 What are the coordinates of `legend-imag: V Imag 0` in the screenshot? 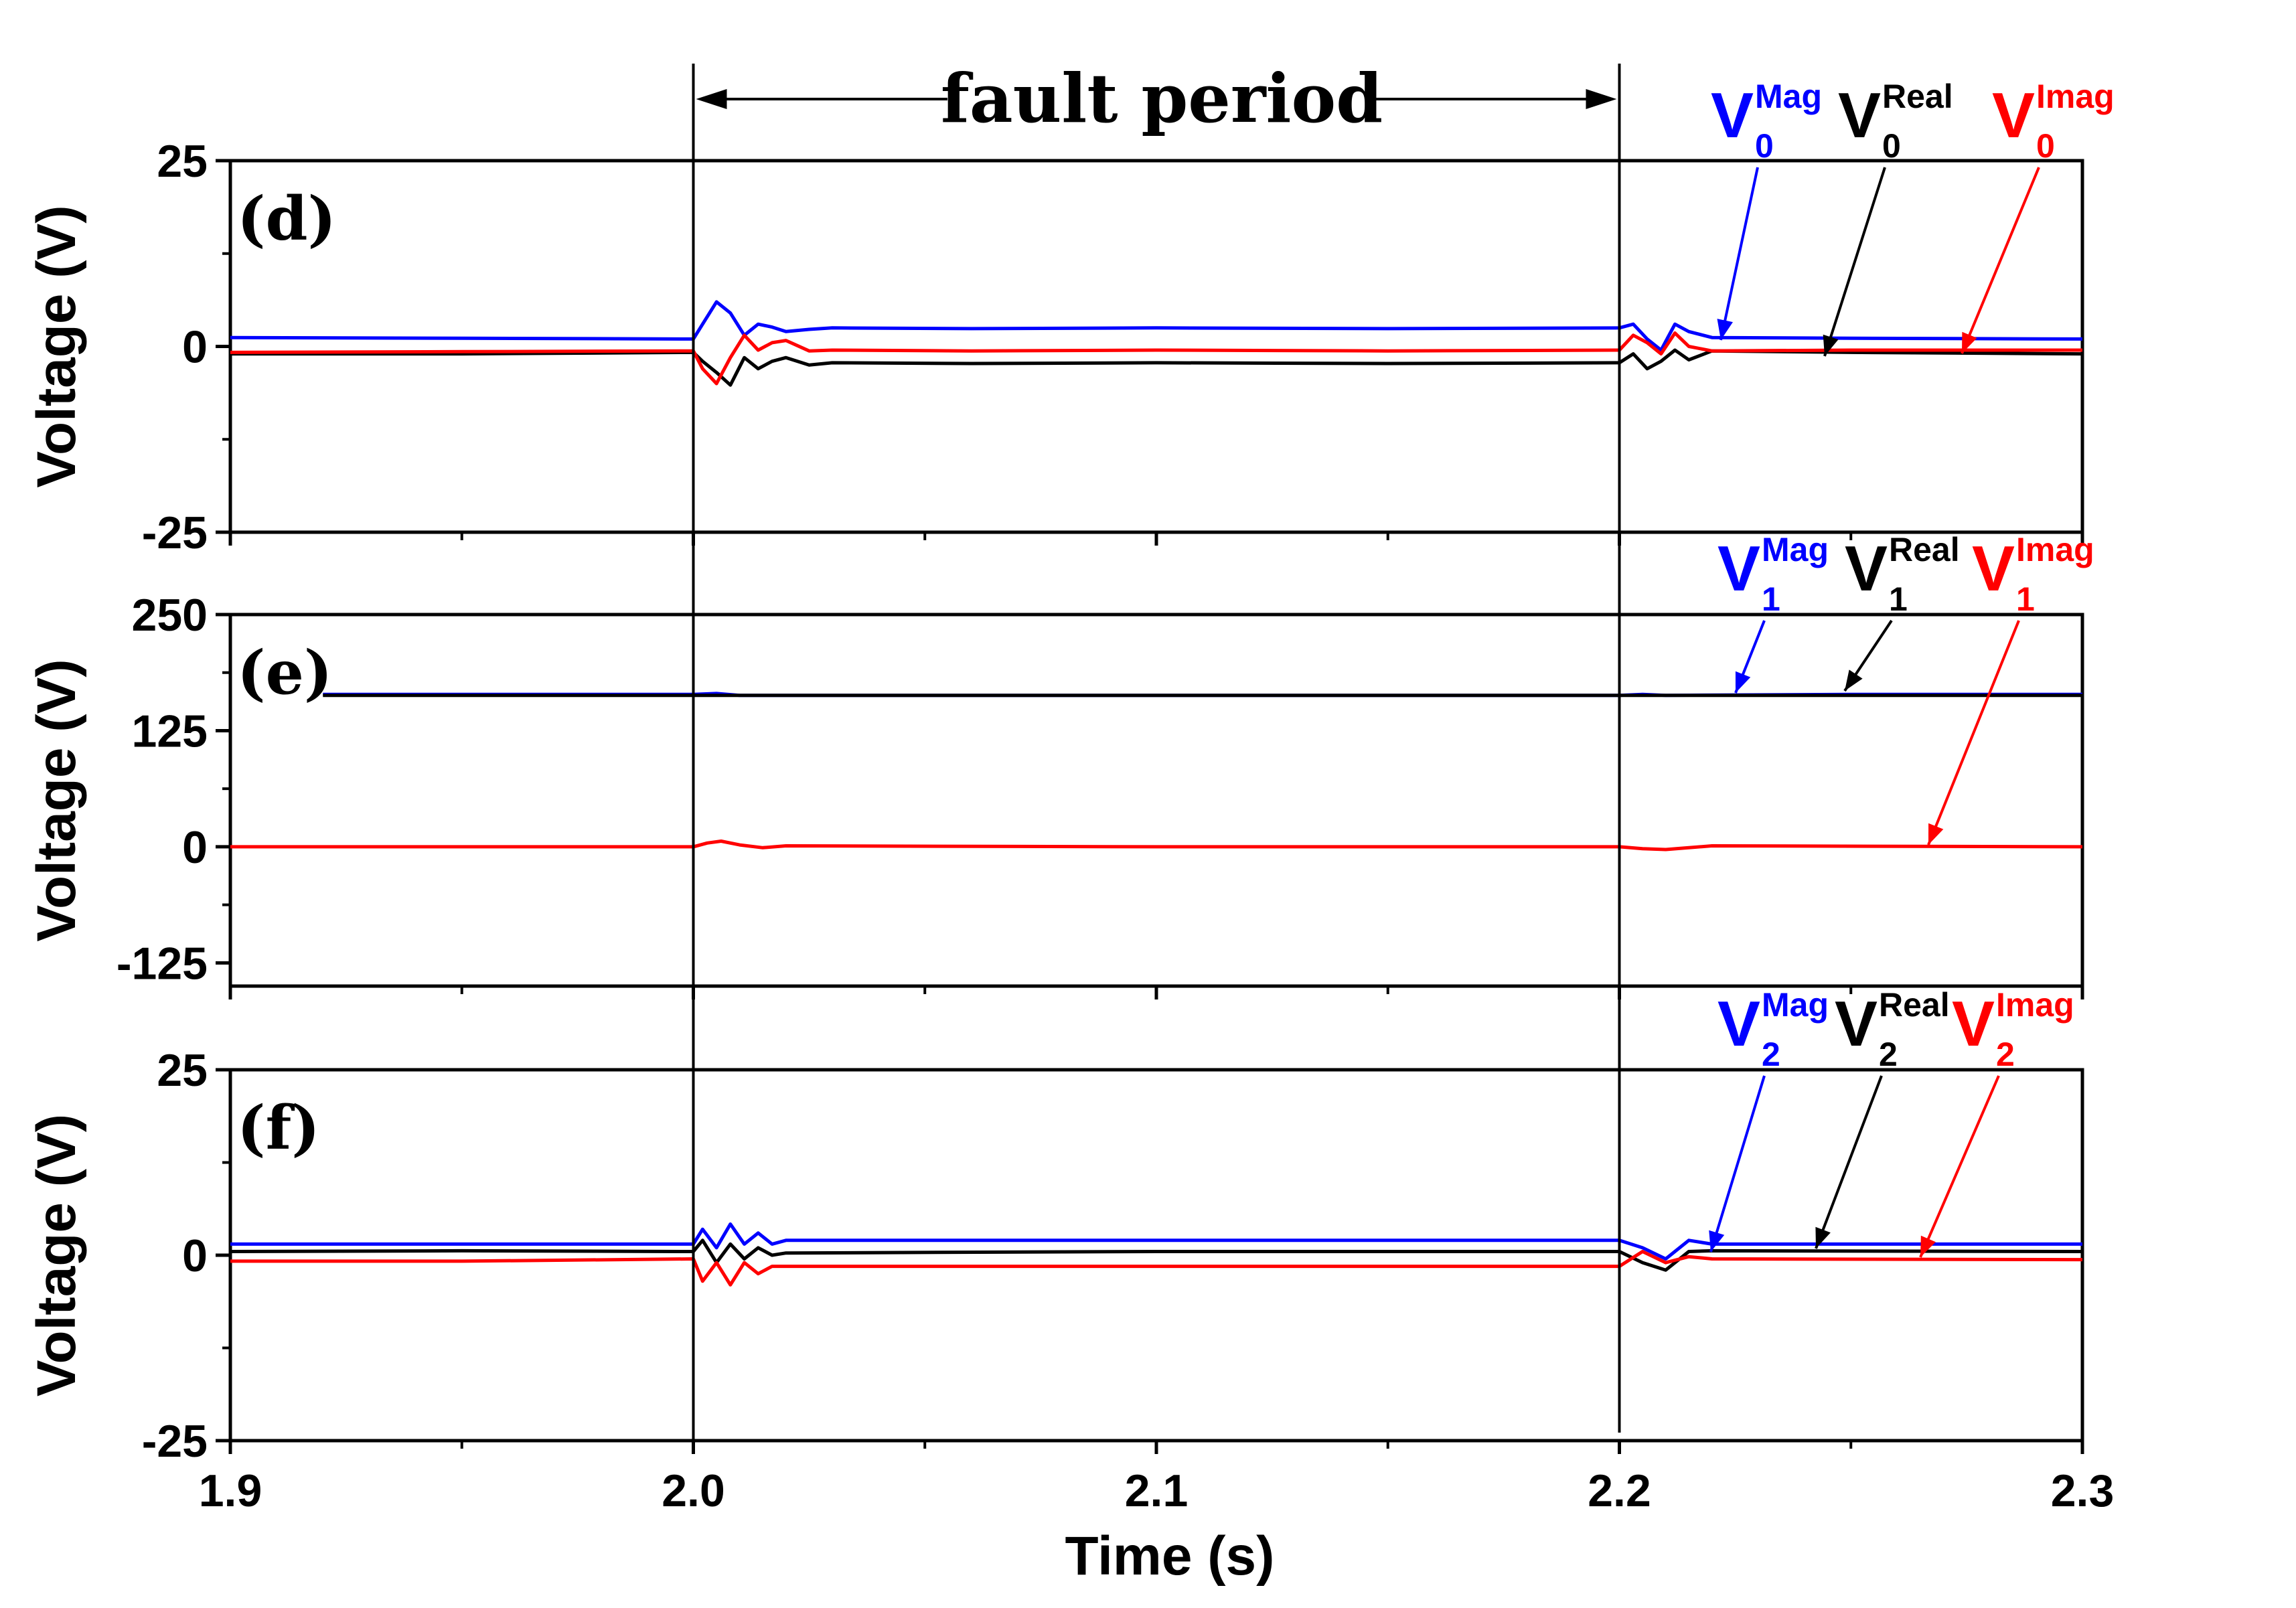 It's located at (2038, 216).